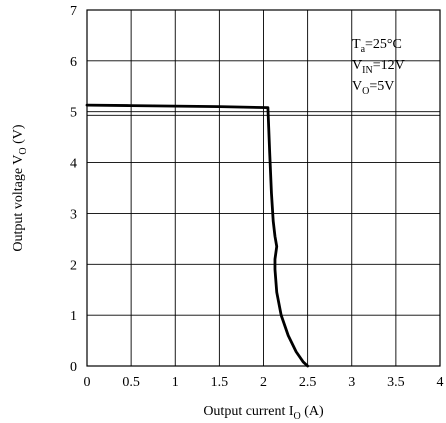  I want to click on x-tick-label: 0.5, so click(131, 382).